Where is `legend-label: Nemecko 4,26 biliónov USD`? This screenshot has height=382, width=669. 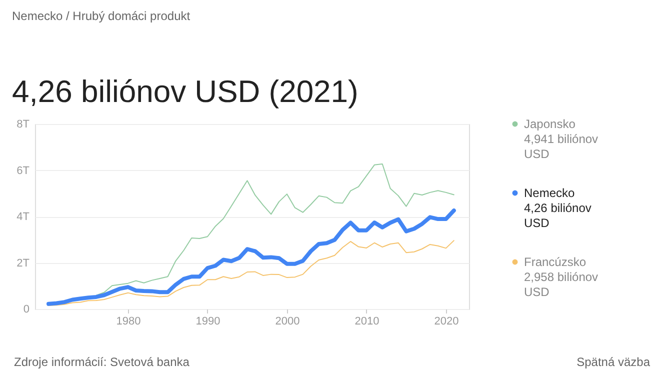
legend-label: Nemecko 4,26 biliónov USD is located at coordinates (558, 208).